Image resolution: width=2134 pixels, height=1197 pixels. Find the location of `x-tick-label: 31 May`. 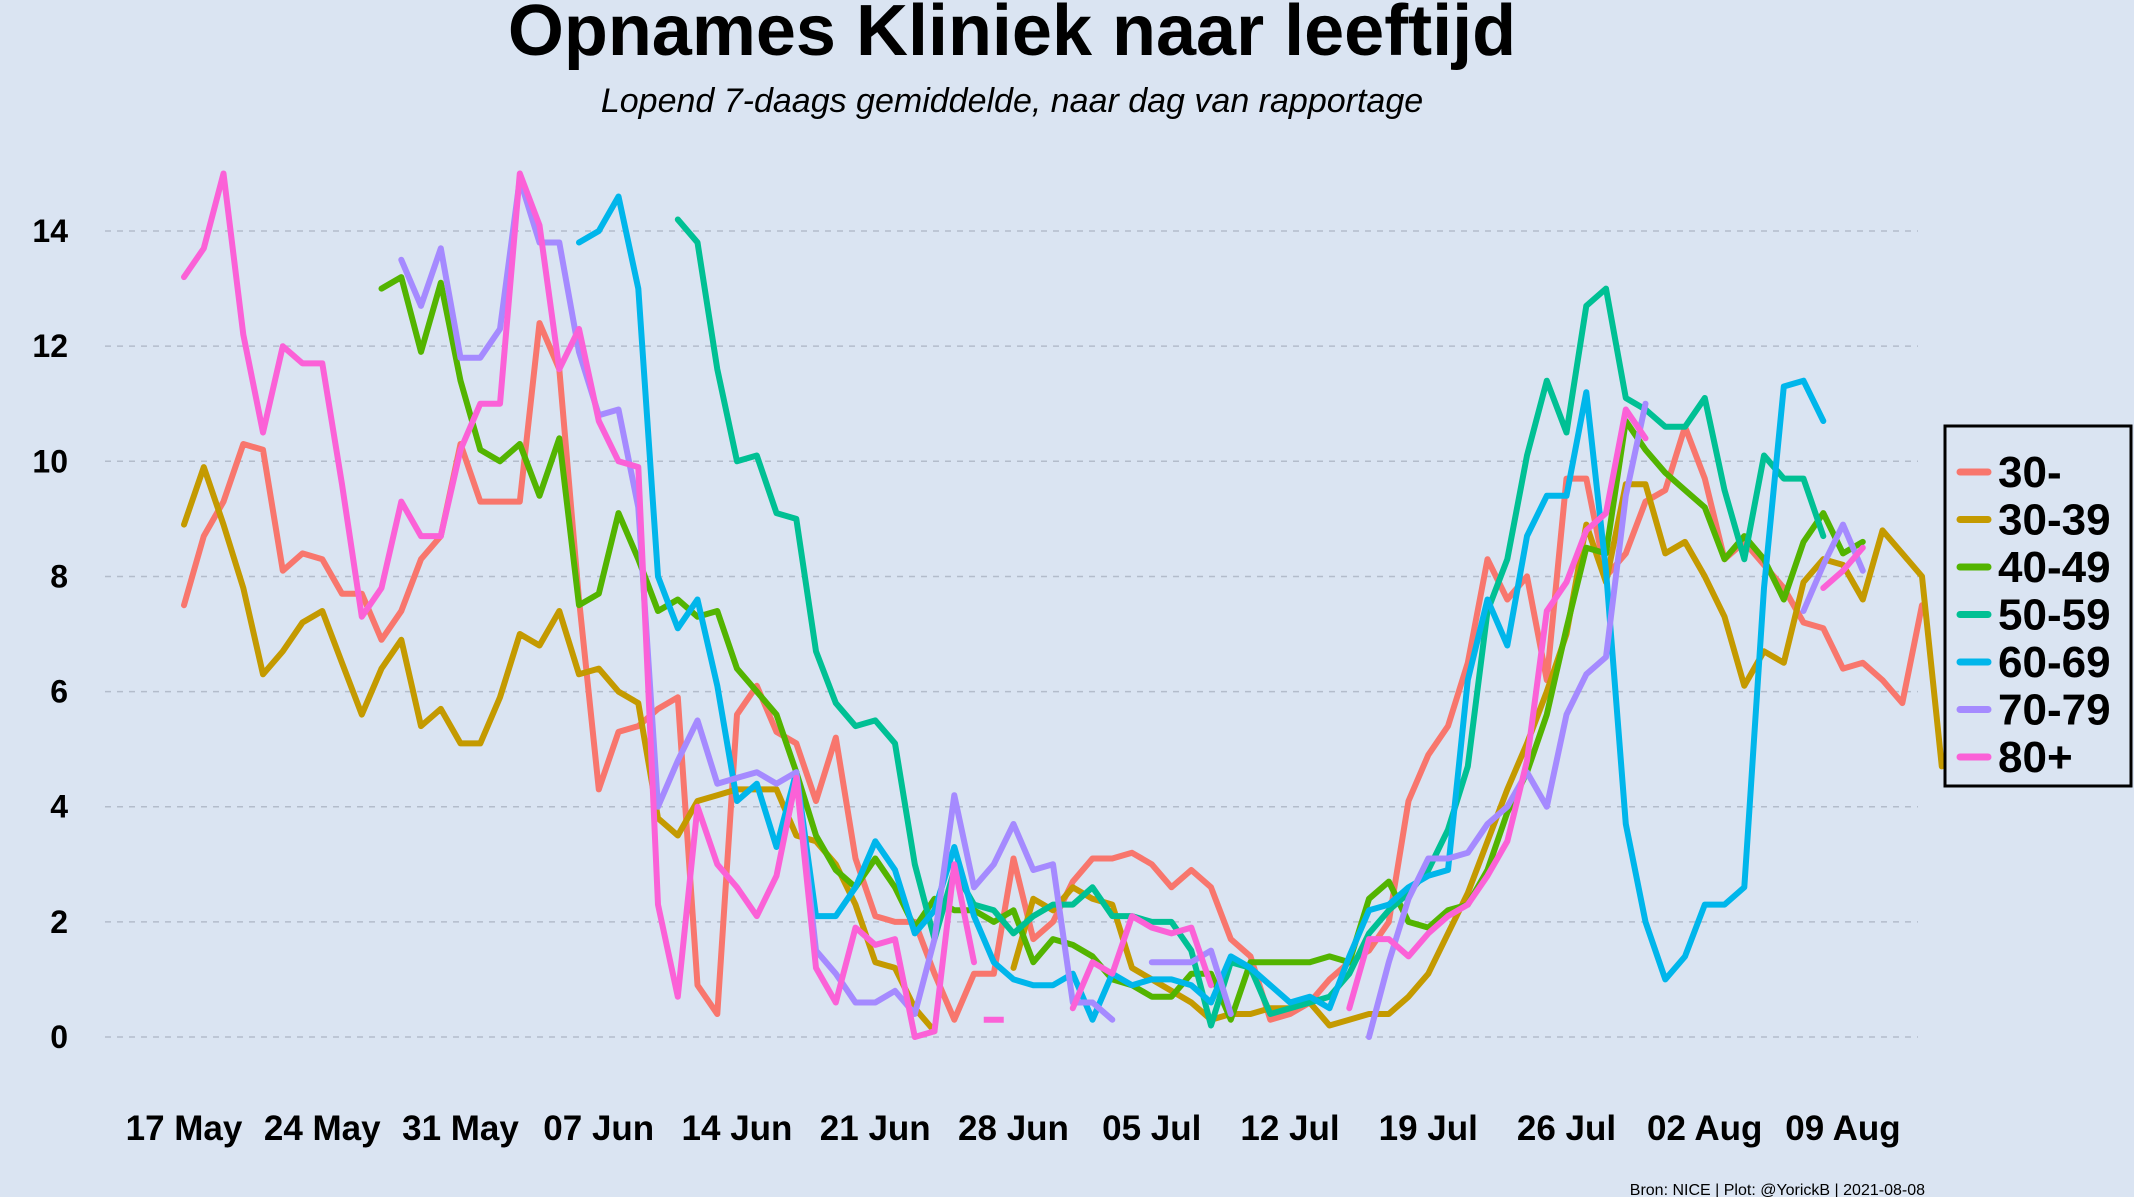

x-tick-label: 31 May is located at coordinates (460, 1128).